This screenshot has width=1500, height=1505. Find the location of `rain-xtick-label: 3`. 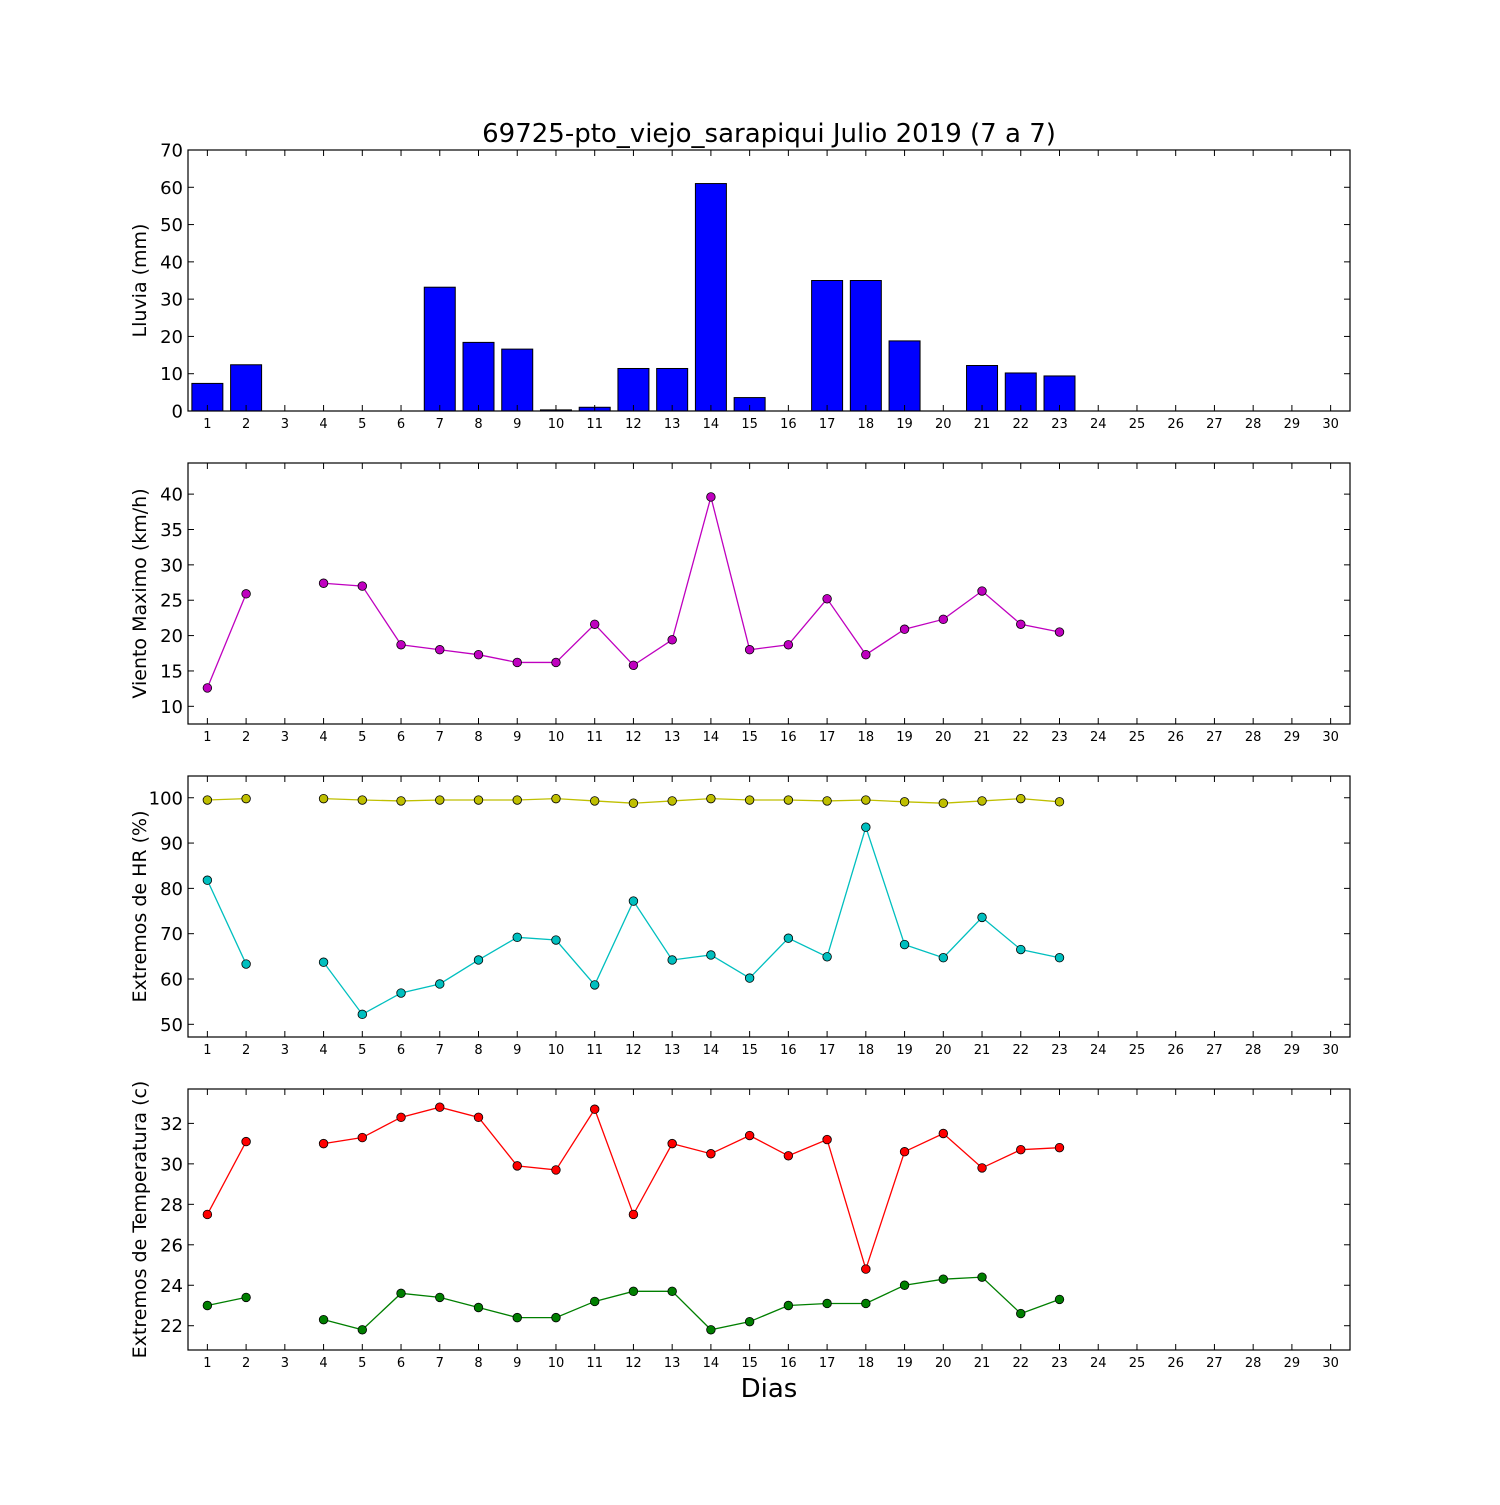

rain-xtick-label: 3 is located at coordinates (285, 424).